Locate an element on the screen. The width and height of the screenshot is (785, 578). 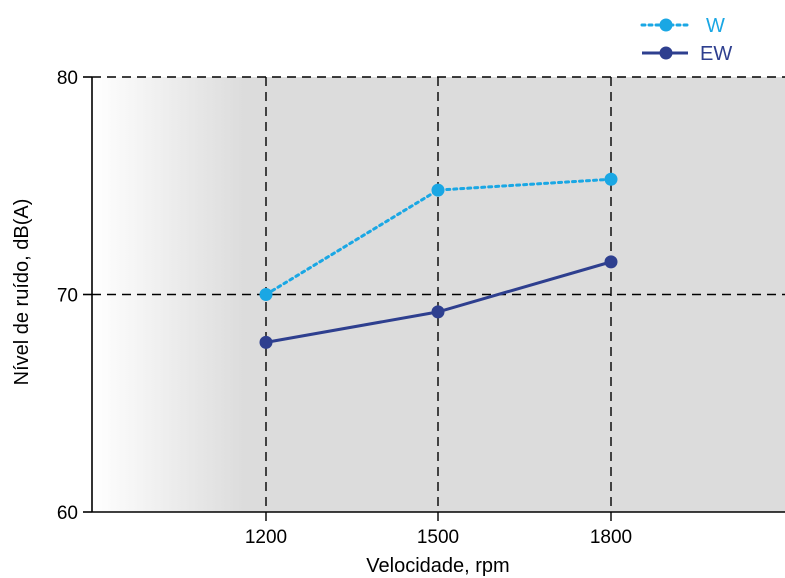
y-tick-label-70: 70 is located at coordinates (67, 296).